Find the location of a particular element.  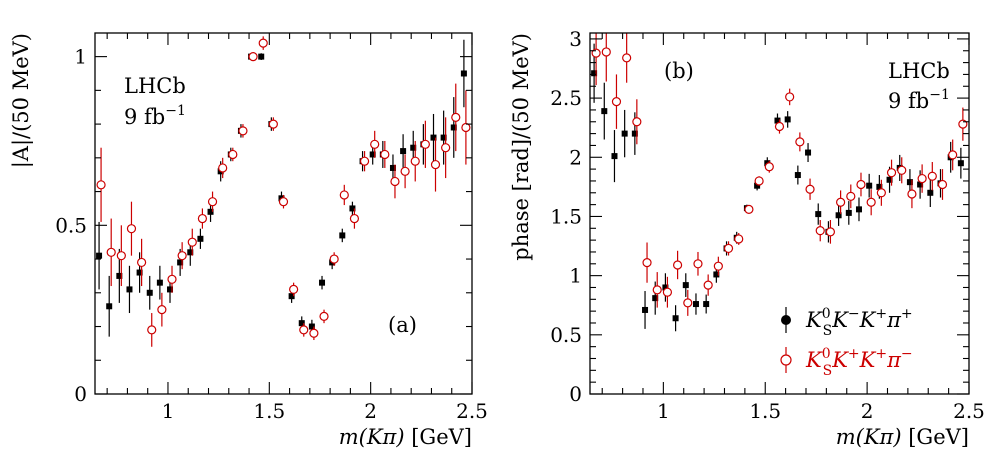

panel-a-x-tick-label: 2.5 is located at coordinates (472, 411).